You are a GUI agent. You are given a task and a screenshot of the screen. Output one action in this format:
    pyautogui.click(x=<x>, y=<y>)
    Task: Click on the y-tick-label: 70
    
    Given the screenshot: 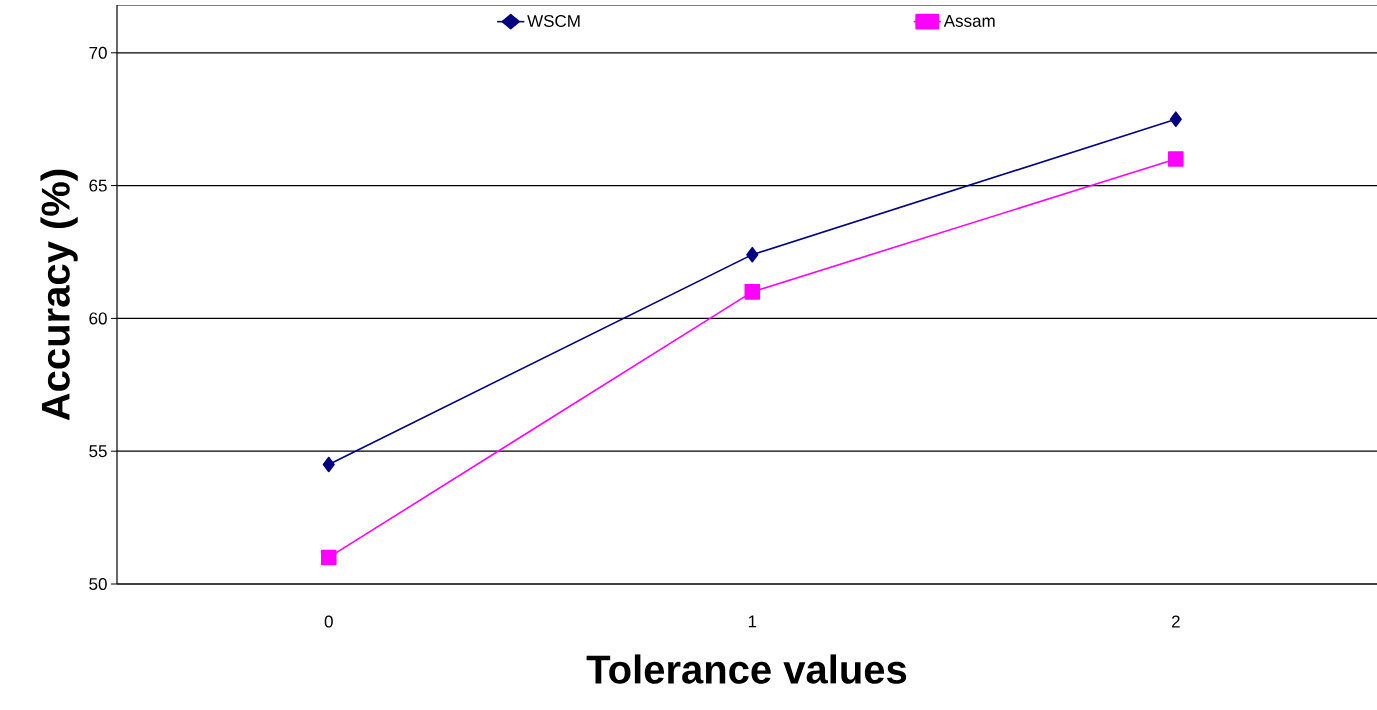 What is the action you would take?
    pyautogui.click(x=98, y=52)
    